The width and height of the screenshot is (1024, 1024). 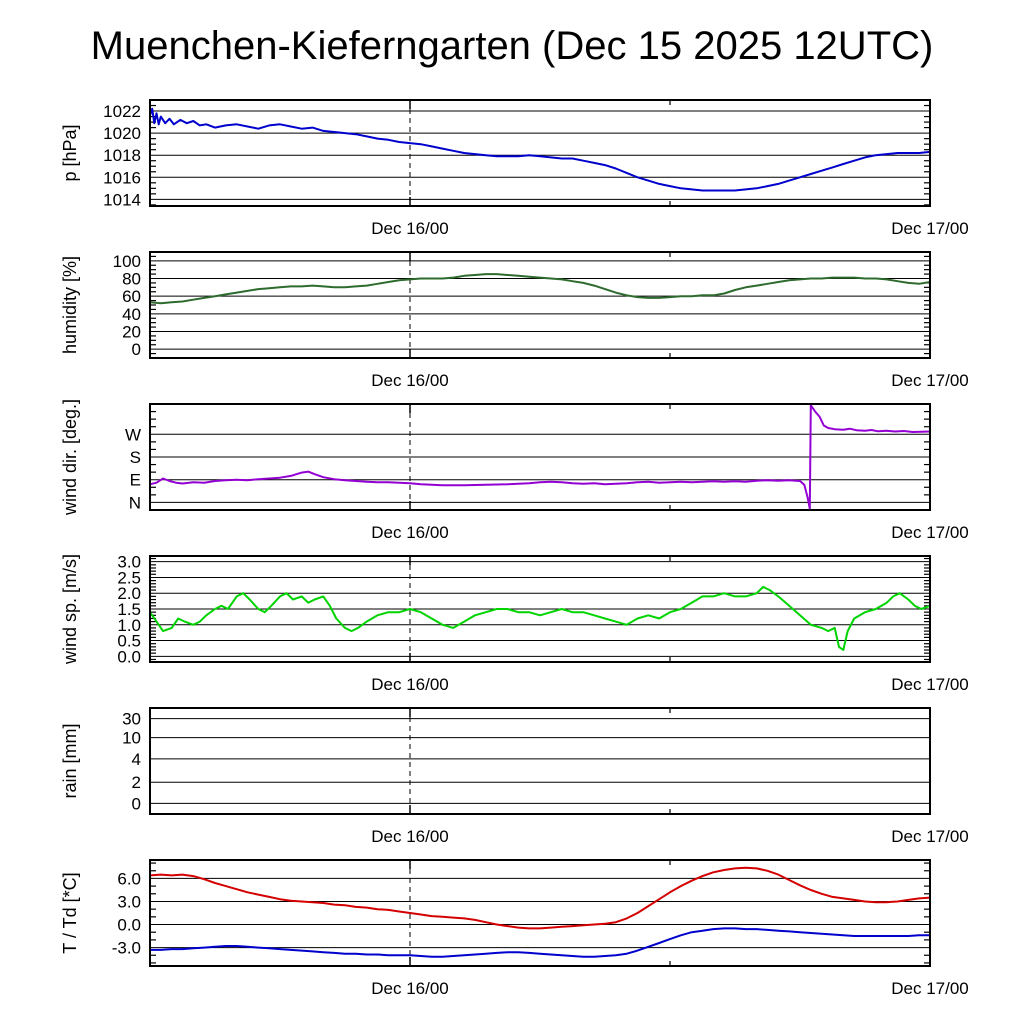 What do you see at coordinates (131, 279) in the screenshot?
I see `y-tick-label: 80` at bounding box center [131, 279].